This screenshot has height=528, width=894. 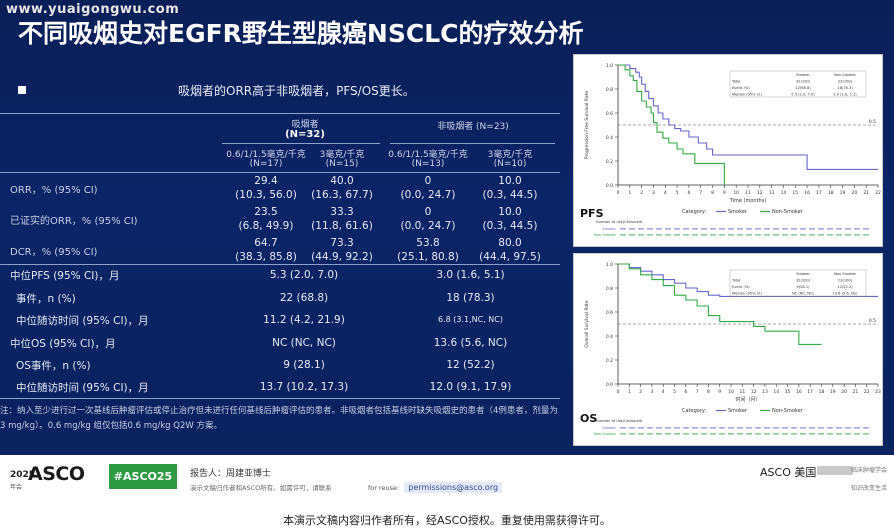 I want to click on x-axis-label: Time (months), so click(x=748, y=201).